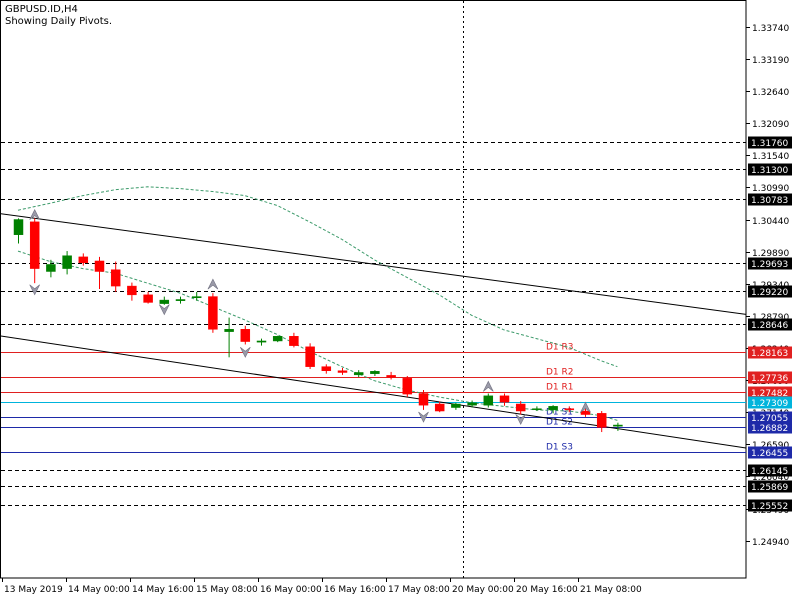 The width and height of the screenshot is (800, 604). What do you see at coordinates (770, 478) in the screenshot?
I see `y-tick-label: 1.26040` at bounding box center [770, 478].